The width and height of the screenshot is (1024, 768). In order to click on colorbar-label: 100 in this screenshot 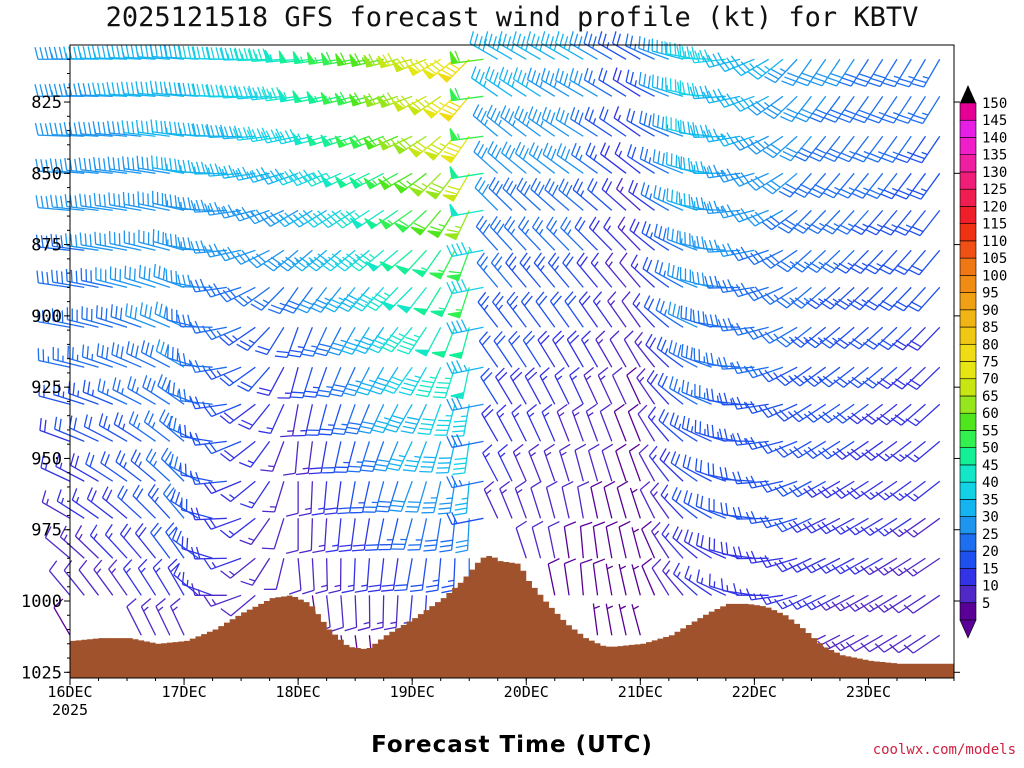, I will do `click(994, 276)`.